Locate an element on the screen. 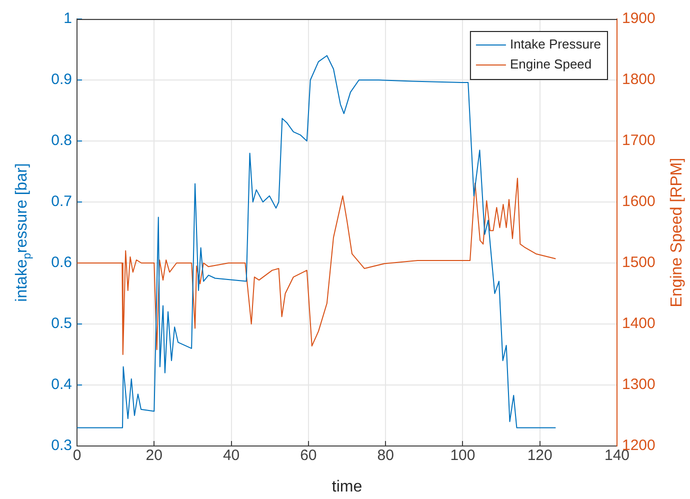  y2-axis-title: Engine Speed [RPM] is located at coordinates (677, 233).